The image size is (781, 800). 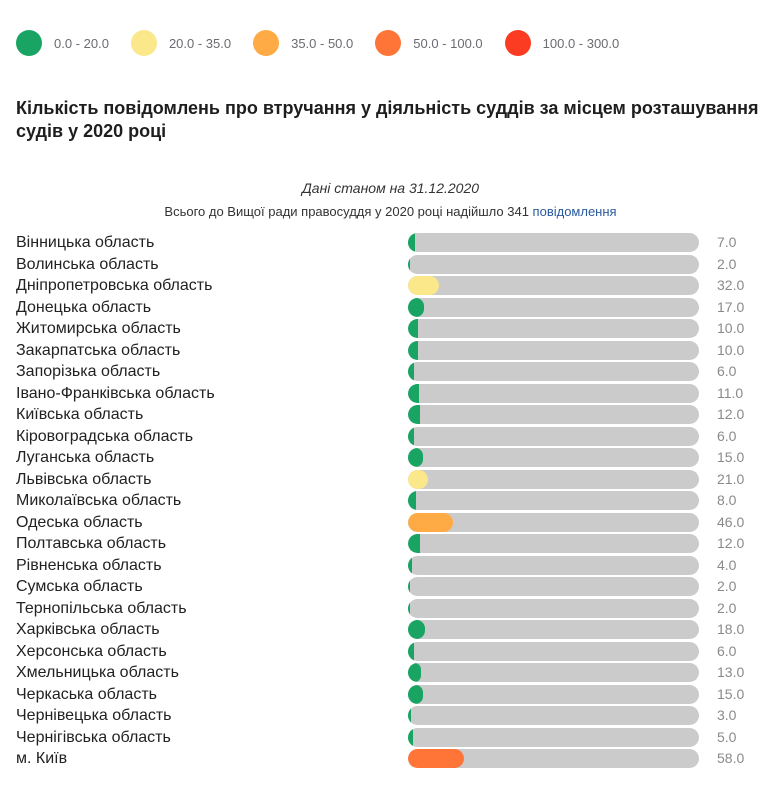 What do you see at coordinates (85, 242) in the screenshot?
I see `category-label: Вінницька область` at bounding box center [85, 242].